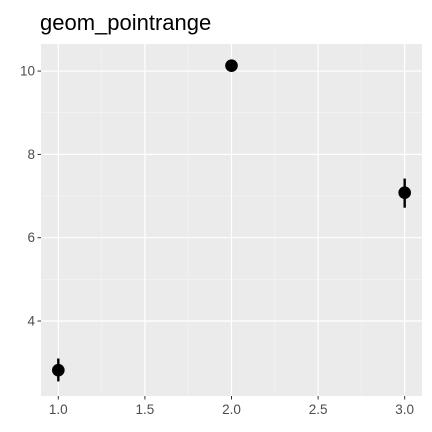 This screenshot has width=432, height=432. What do you see at coordinates (404, 409) in the screenshot?
I see `x-tick-label: 3.0` at bounding box center [404, 409].